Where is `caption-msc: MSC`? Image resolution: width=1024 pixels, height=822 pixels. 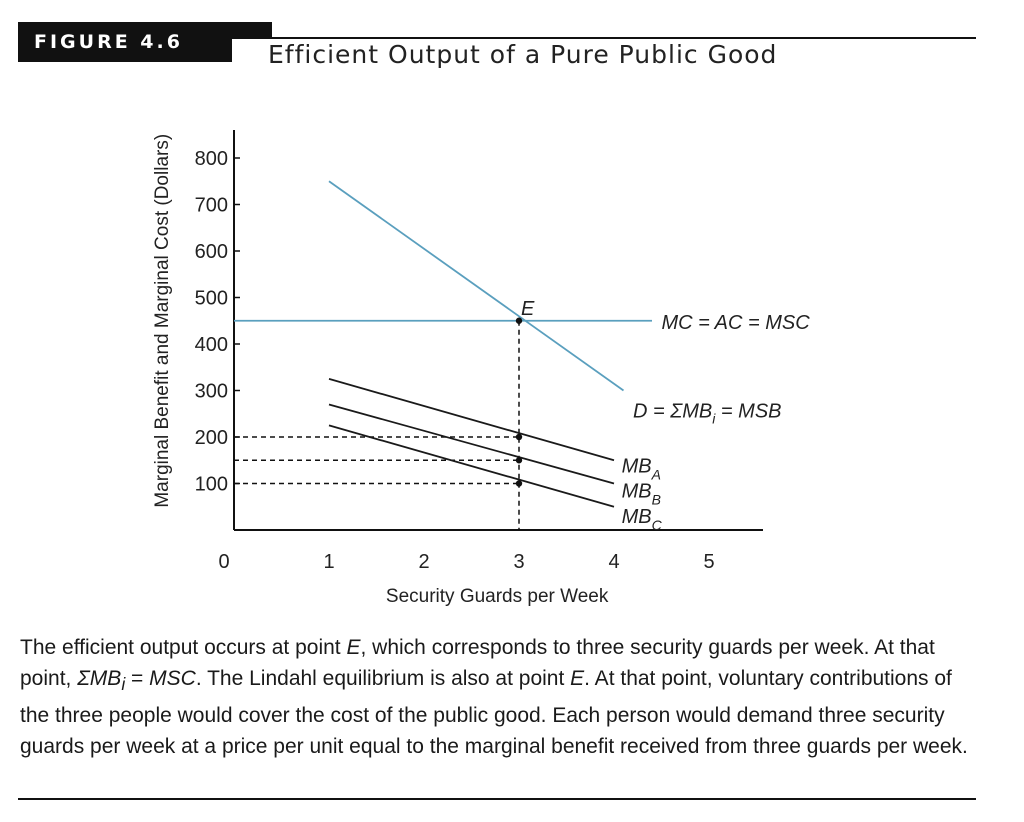
caption-msc: MSC is located at coordinates (172, 678).